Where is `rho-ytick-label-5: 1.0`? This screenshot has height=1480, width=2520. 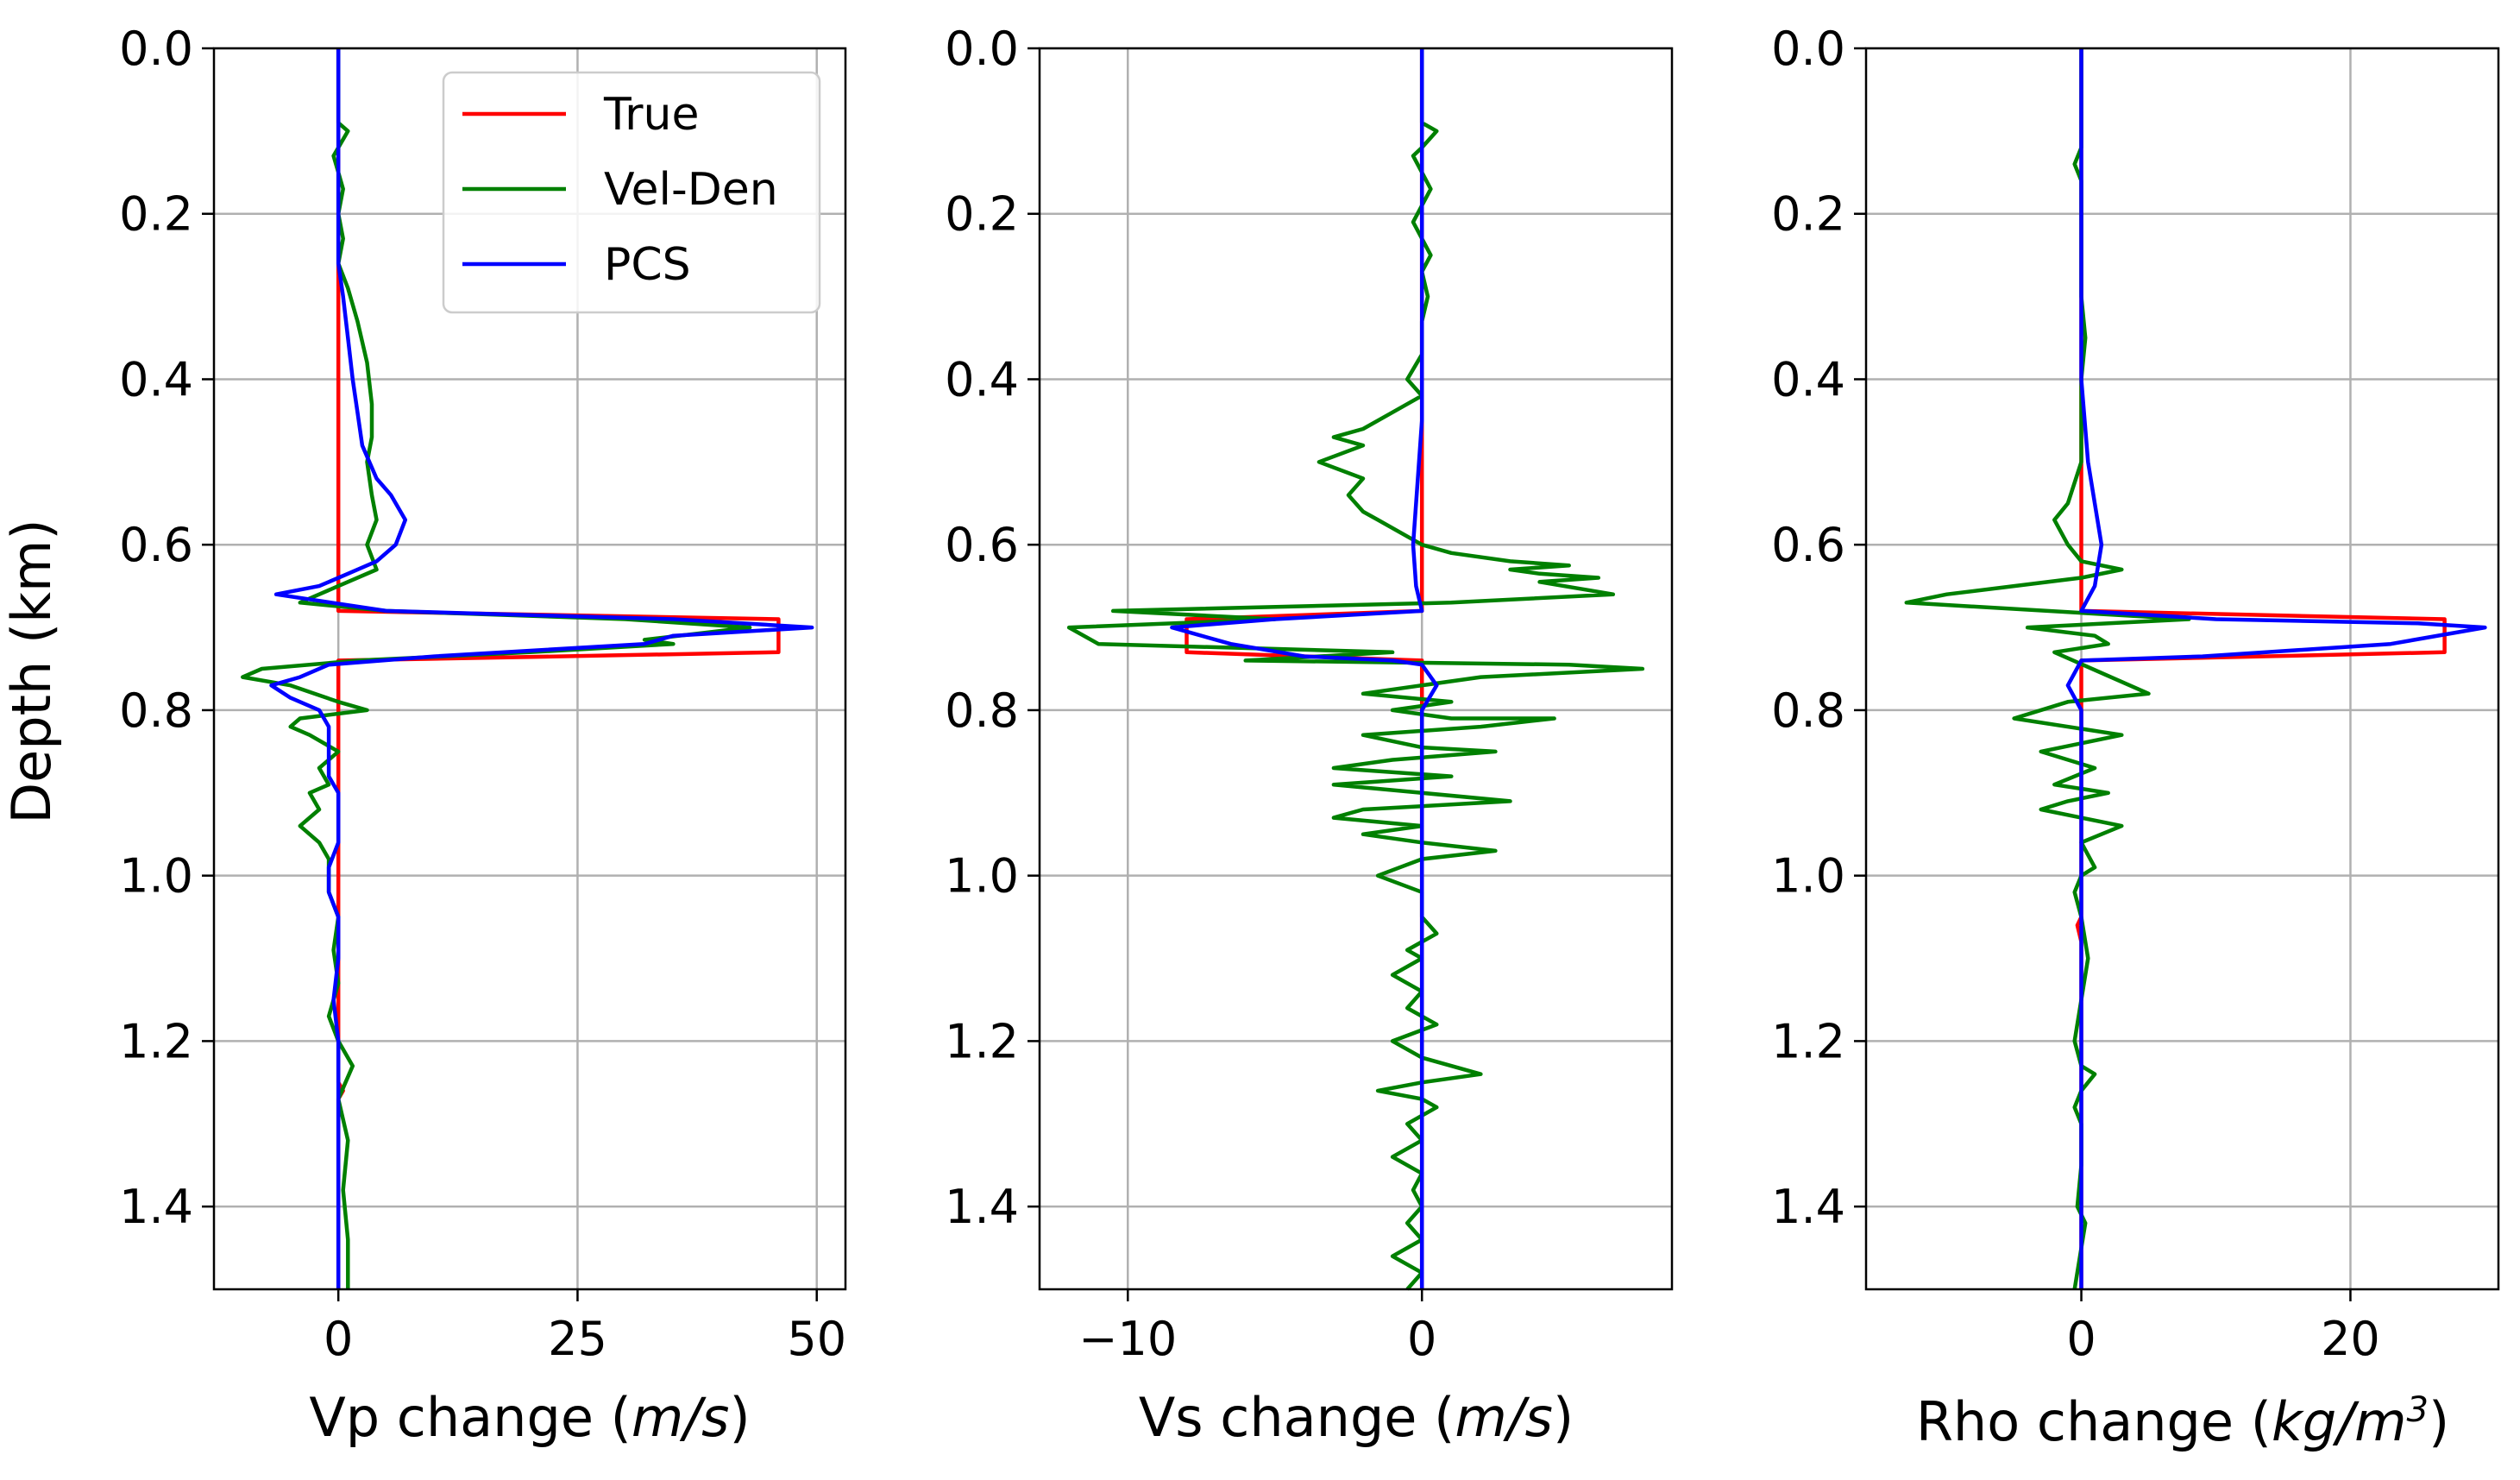
rho-ytick-label-5: 1.0 is located at coordinates (1808, 876).